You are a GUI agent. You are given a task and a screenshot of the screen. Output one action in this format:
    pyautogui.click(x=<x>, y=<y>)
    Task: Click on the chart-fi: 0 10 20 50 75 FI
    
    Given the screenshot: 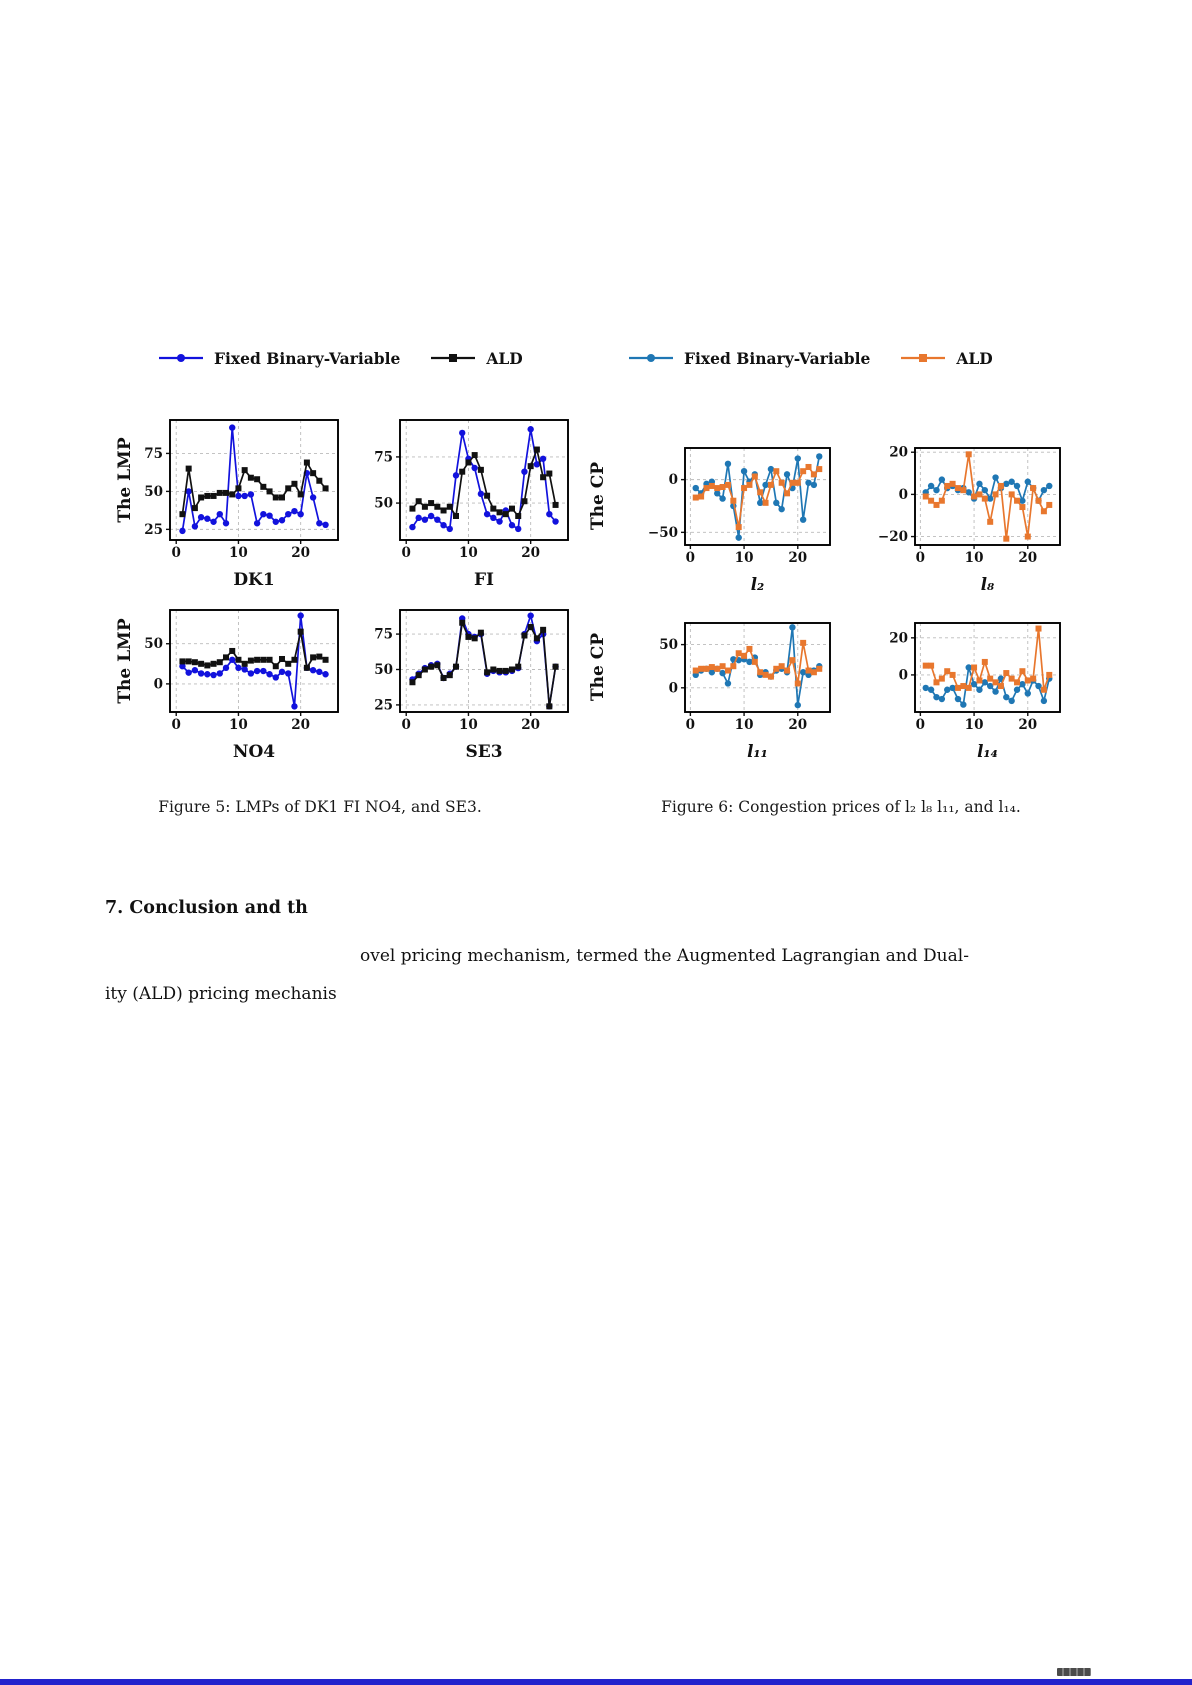 What is the action you would take?
    pyautogui.click(x=468, y=502)
    